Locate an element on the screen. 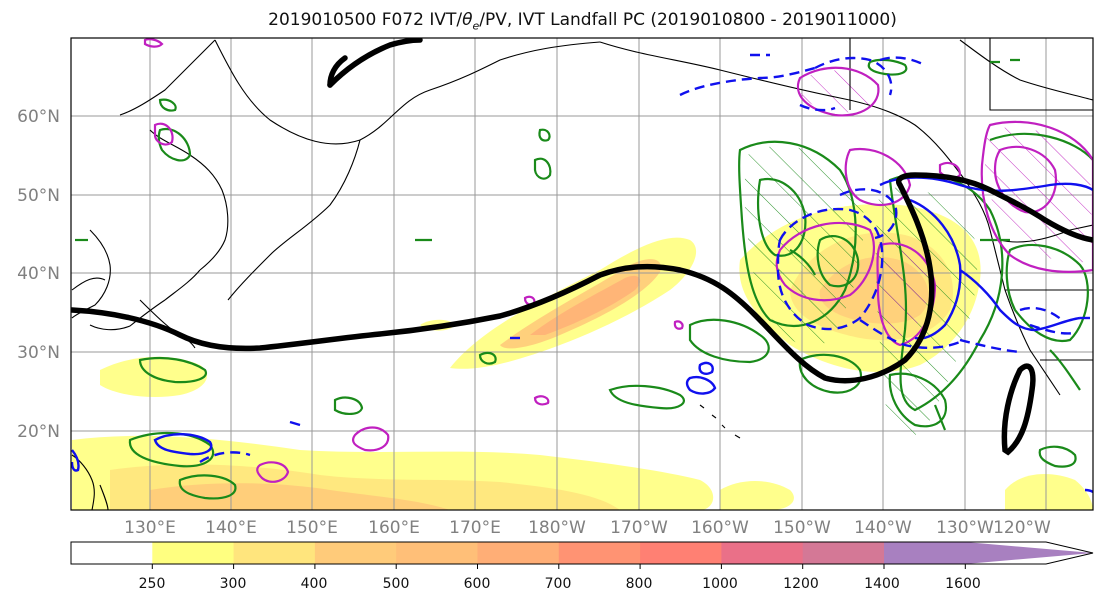 Image resolution: width=1105 pixels, height=603 pixels. colorbar-tick-label: 300 is located at coordinates (233, 584).